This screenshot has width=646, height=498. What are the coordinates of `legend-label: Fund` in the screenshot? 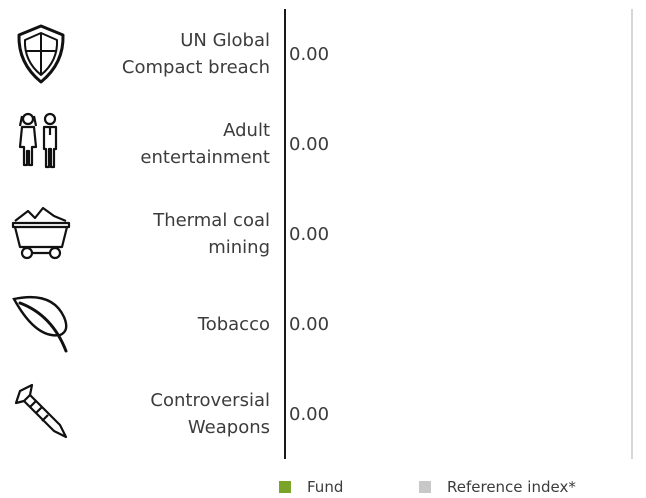 It's located at (325, 487).